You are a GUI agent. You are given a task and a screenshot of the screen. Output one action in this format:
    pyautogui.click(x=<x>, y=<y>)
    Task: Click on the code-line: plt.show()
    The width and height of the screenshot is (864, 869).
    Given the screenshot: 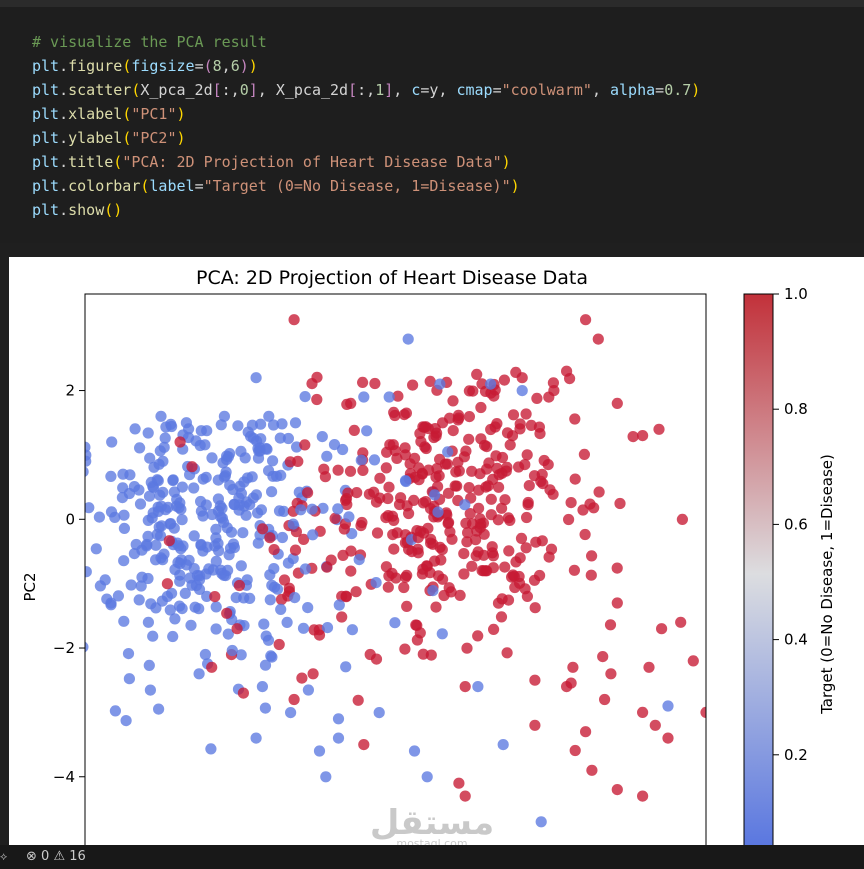 What is the action you would take?
    pyautogui.click(x=366, y=210)
    